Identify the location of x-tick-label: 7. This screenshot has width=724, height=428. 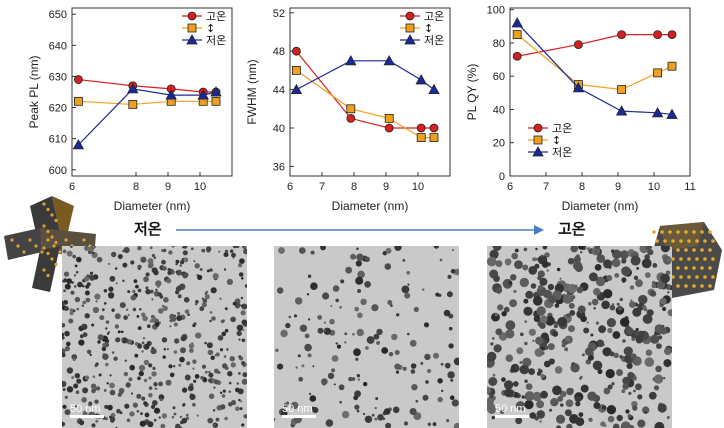
(546, 187).